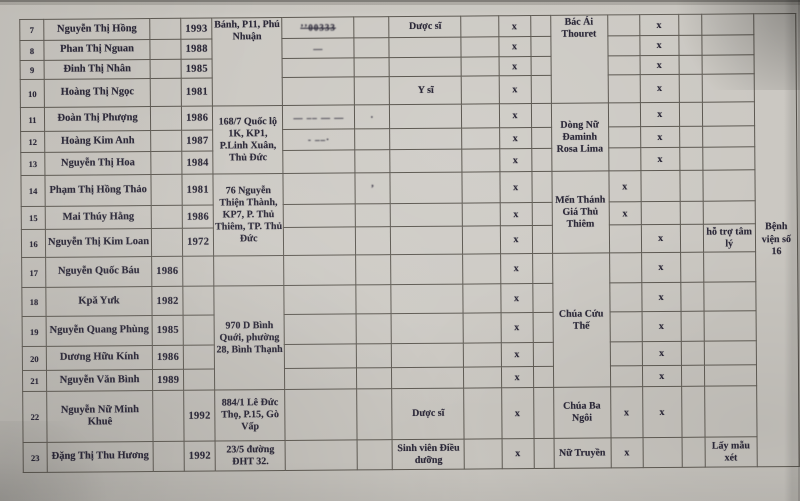 This screenshot has width=800, height=501. I want to click on row-number-cell: 20, so click(34, 358).